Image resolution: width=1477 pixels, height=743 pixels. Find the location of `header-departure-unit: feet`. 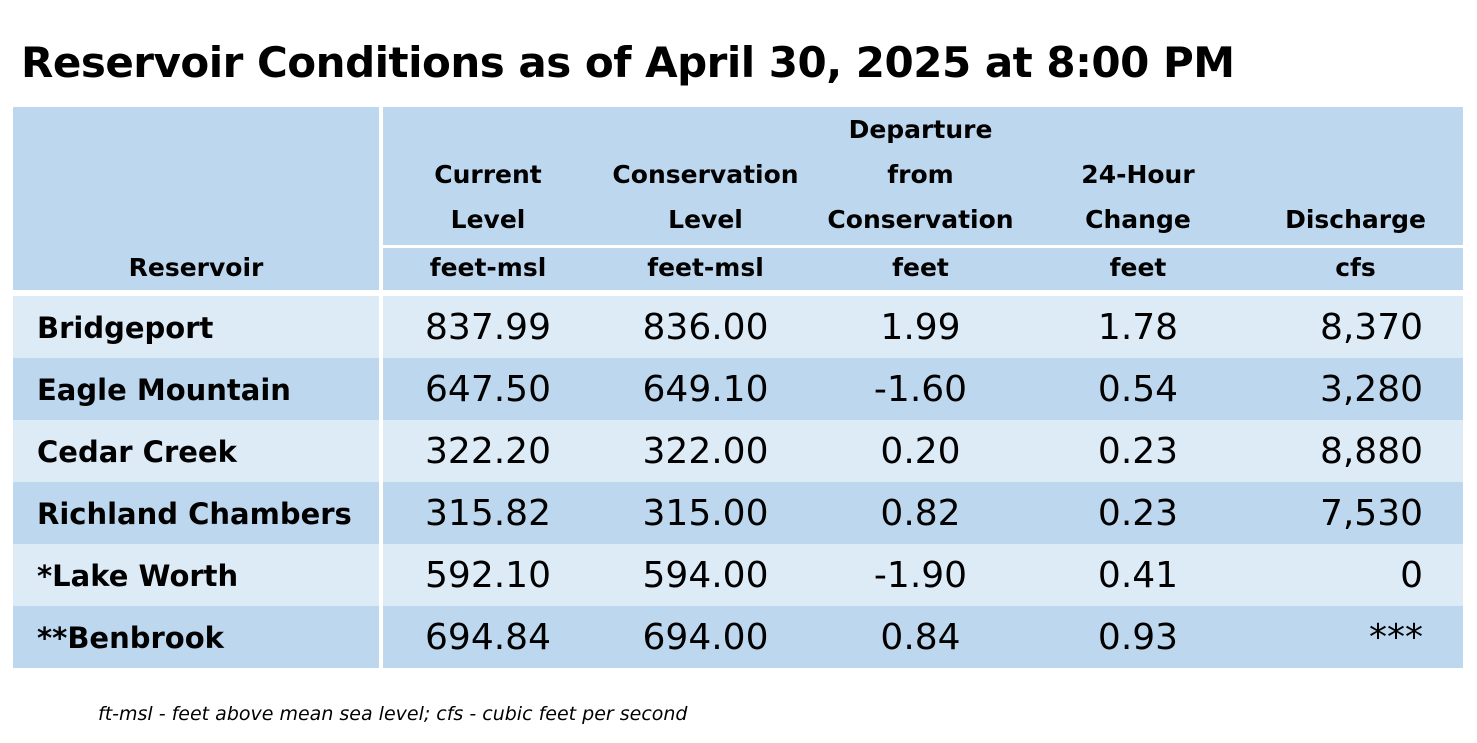

header-departure-unit: feet is located at coordinates (920, 267).